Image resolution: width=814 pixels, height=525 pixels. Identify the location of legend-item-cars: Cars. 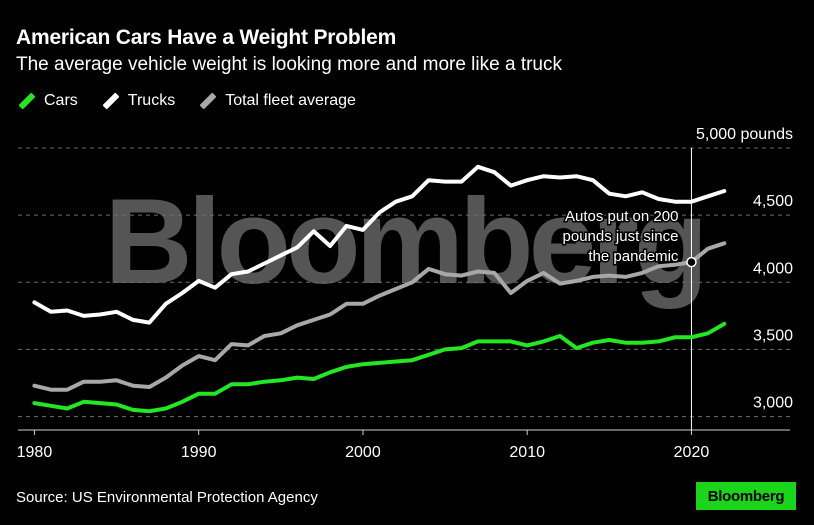
(47, 101).